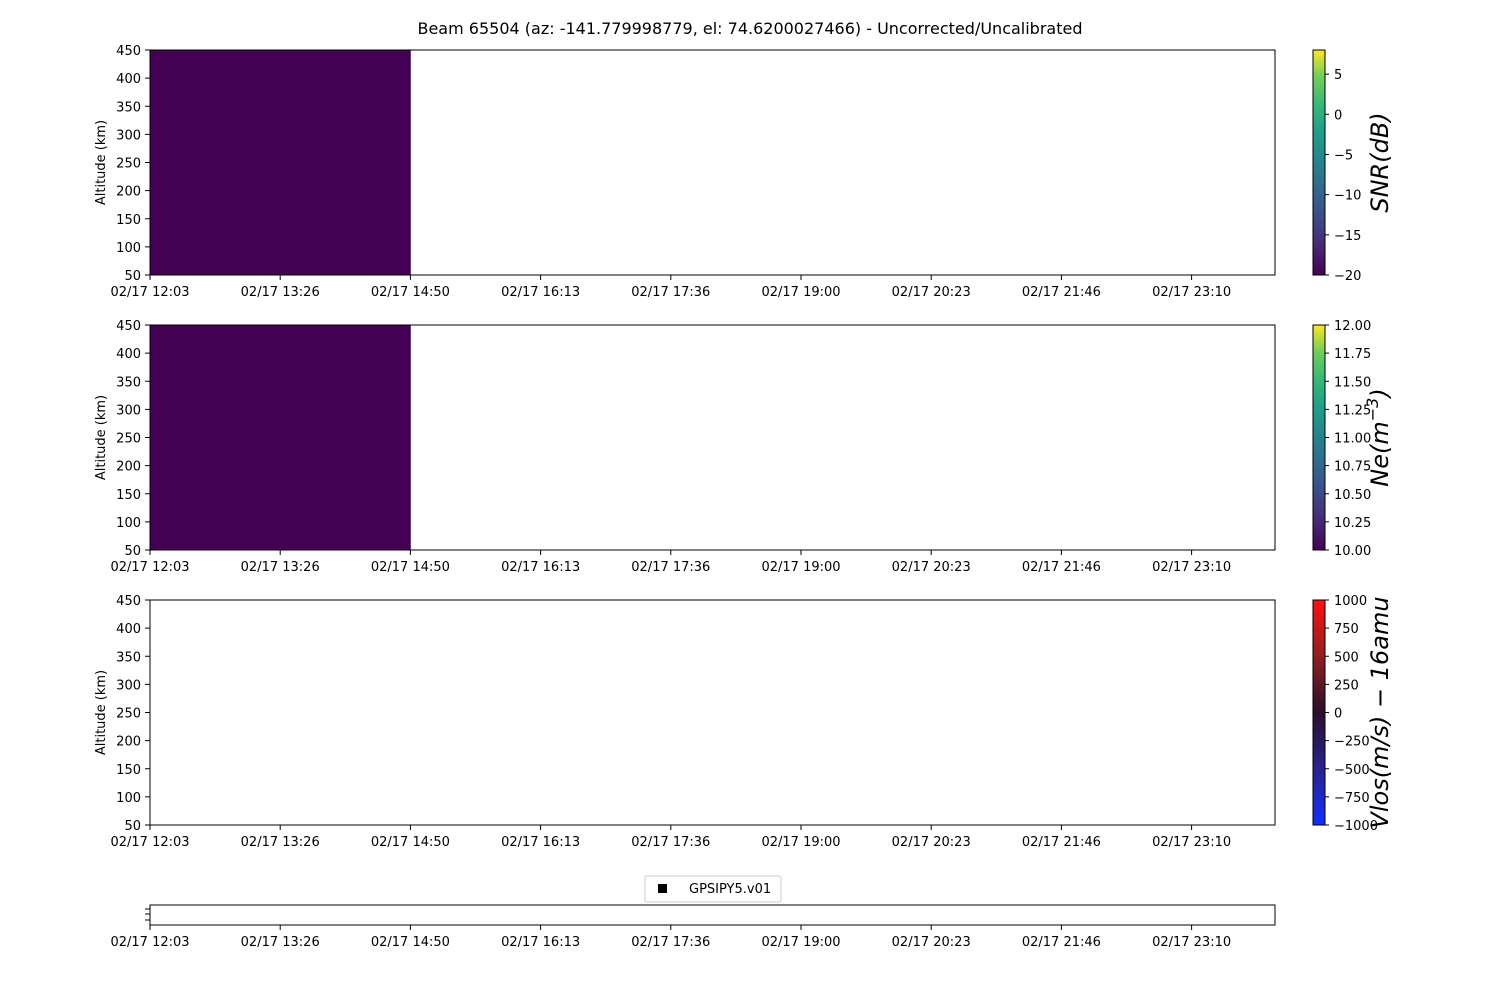  Describe the element at coordinates (128, 326) in the screenshot. I see `panel-2-ytick-label: 450` at that location.